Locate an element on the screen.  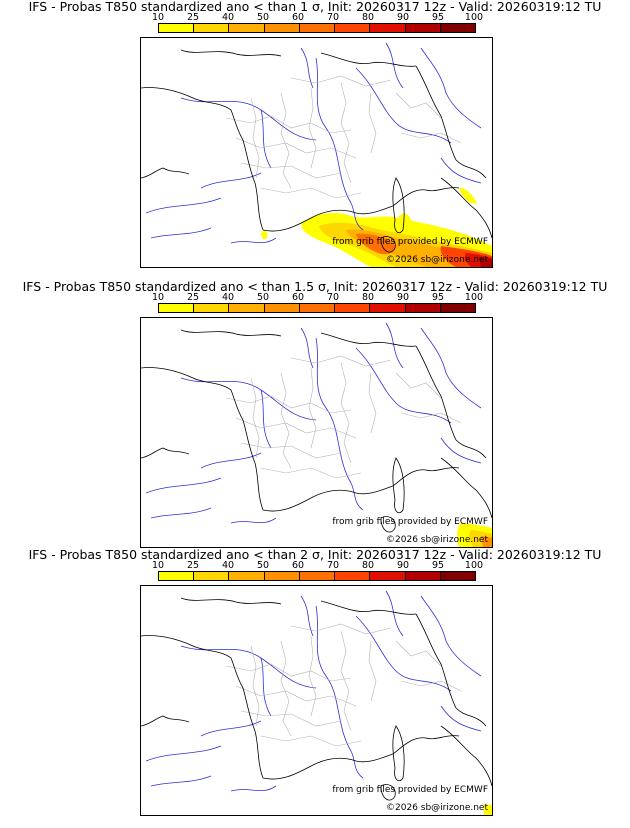
prob-area-veryhigh is located at coordinates (485, 262).